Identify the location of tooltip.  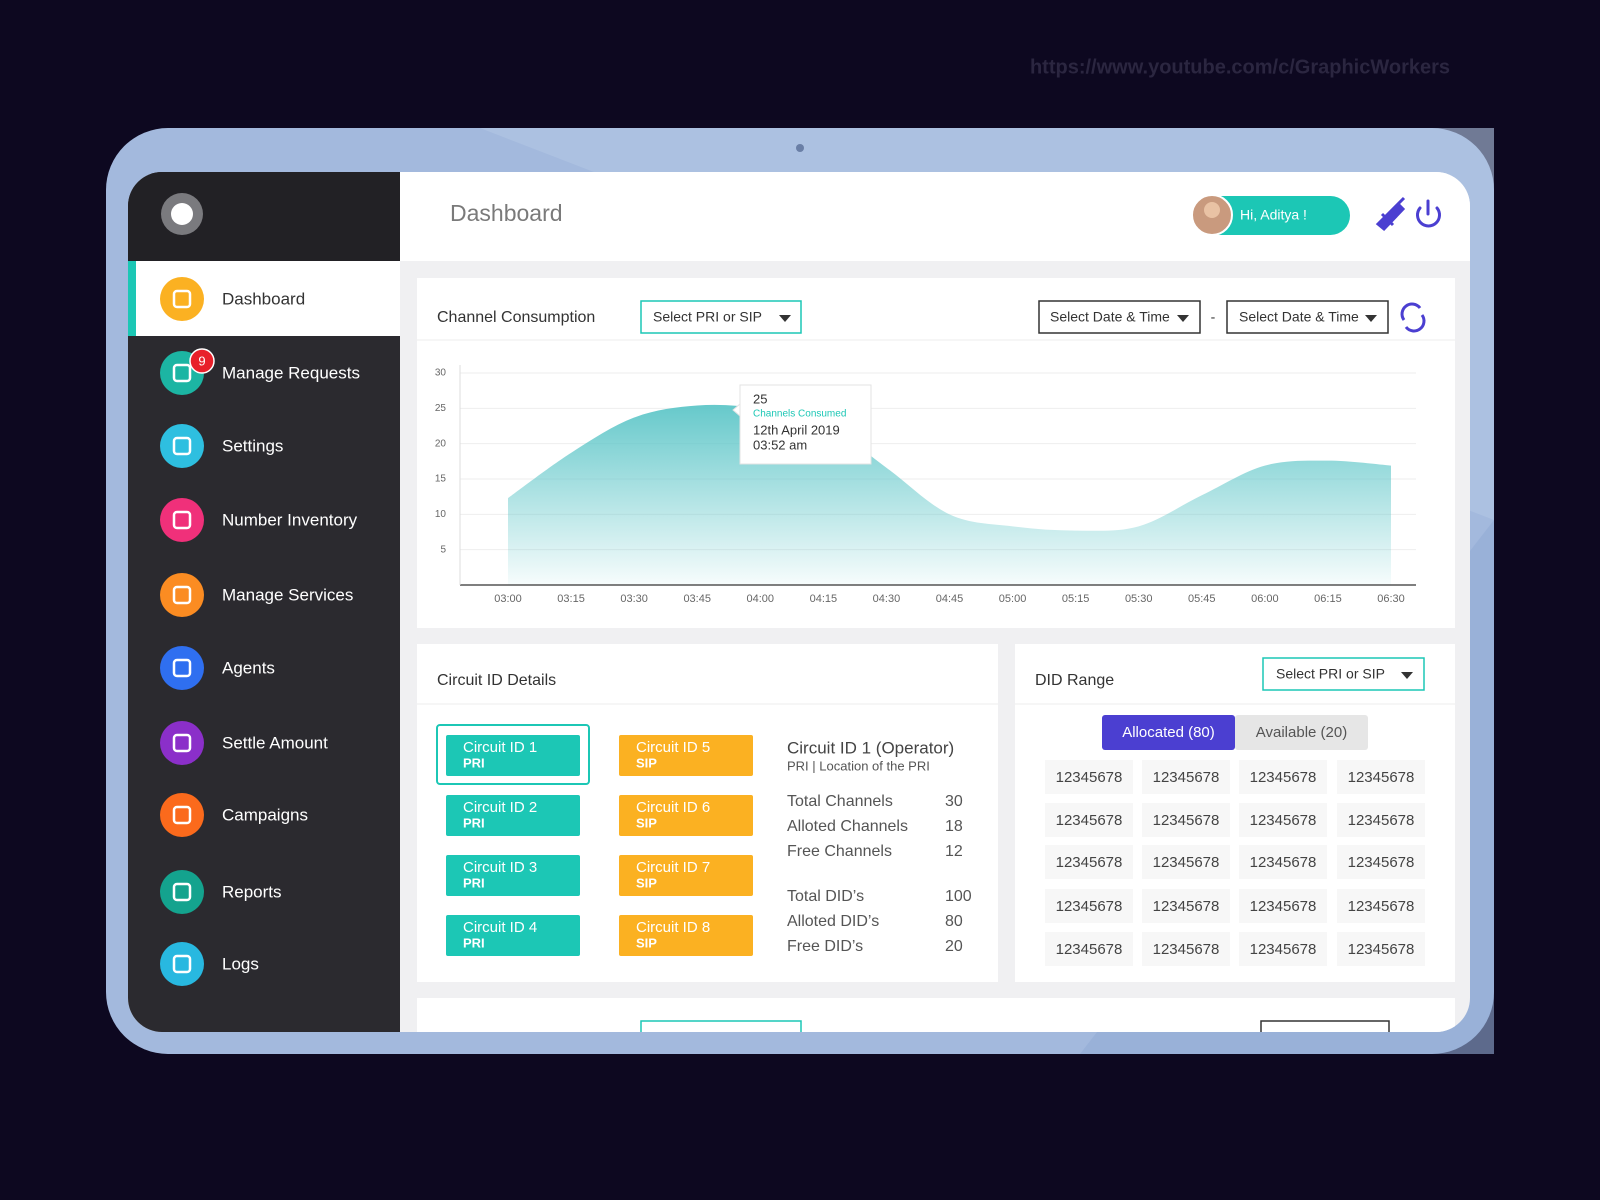
(805, 424).